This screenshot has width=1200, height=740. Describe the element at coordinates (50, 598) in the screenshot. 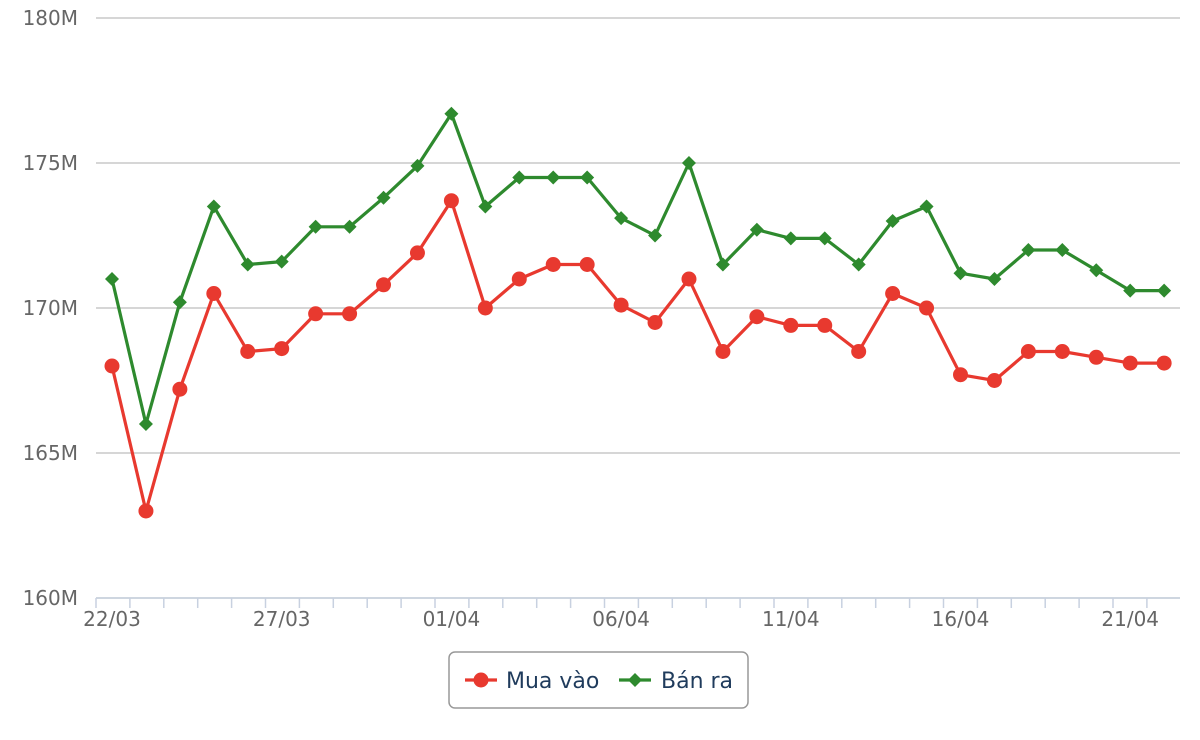

I see `y-tick-label: 160M` at that location.